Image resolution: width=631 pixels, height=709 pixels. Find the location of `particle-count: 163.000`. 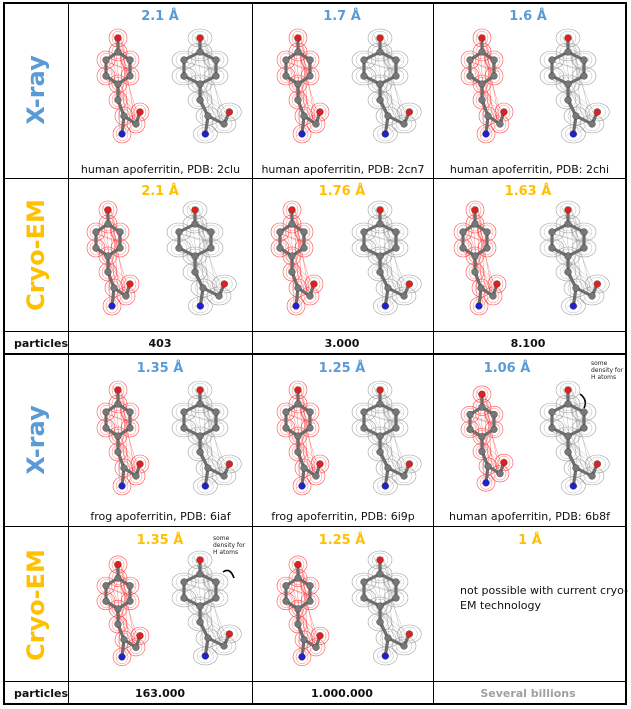

particle-count: 163.000 is located at coordinates (160, 693).